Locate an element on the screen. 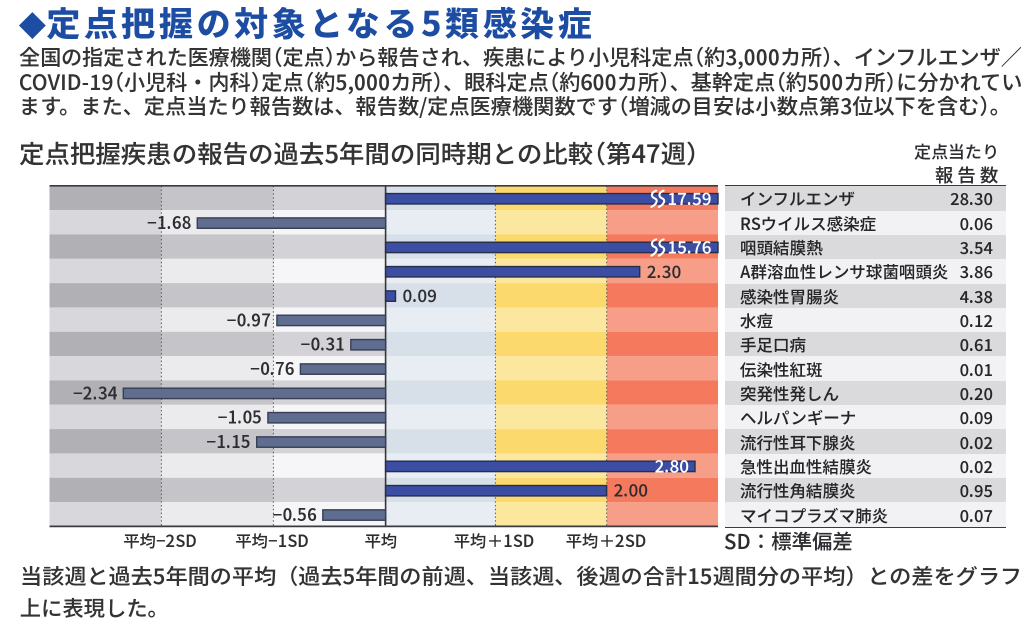  svg-text: −2.34 is located at coordinates (95, 391).